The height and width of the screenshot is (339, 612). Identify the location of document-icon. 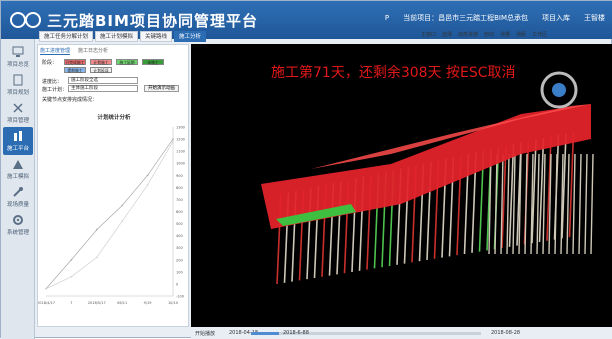
(18, 80).